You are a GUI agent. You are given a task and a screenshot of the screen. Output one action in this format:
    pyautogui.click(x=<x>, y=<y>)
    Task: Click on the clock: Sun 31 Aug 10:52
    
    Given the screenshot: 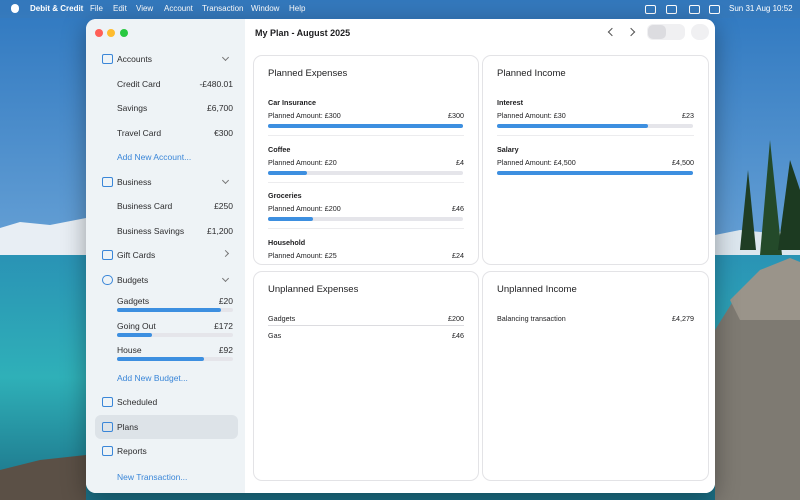 What is the action you would take?
    pyautogui.click(x=761, y=8)
    